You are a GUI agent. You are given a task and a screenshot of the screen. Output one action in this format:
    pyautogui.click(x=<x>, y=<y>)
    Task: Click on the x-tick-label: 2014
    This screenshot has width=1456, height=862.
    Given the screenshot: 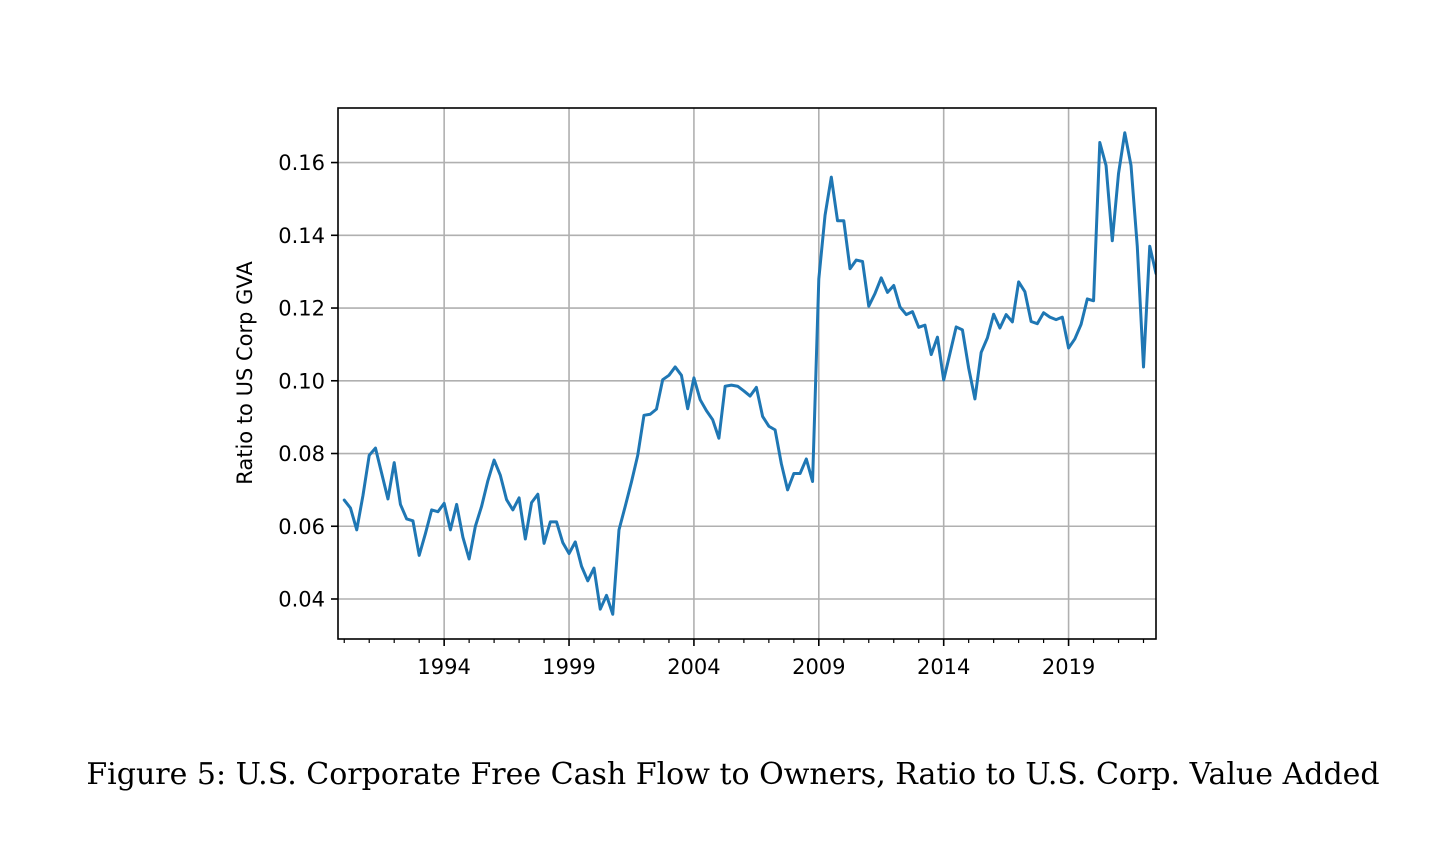 What is the action you would take?
    pyautogui.click(x=943, y=667)
    